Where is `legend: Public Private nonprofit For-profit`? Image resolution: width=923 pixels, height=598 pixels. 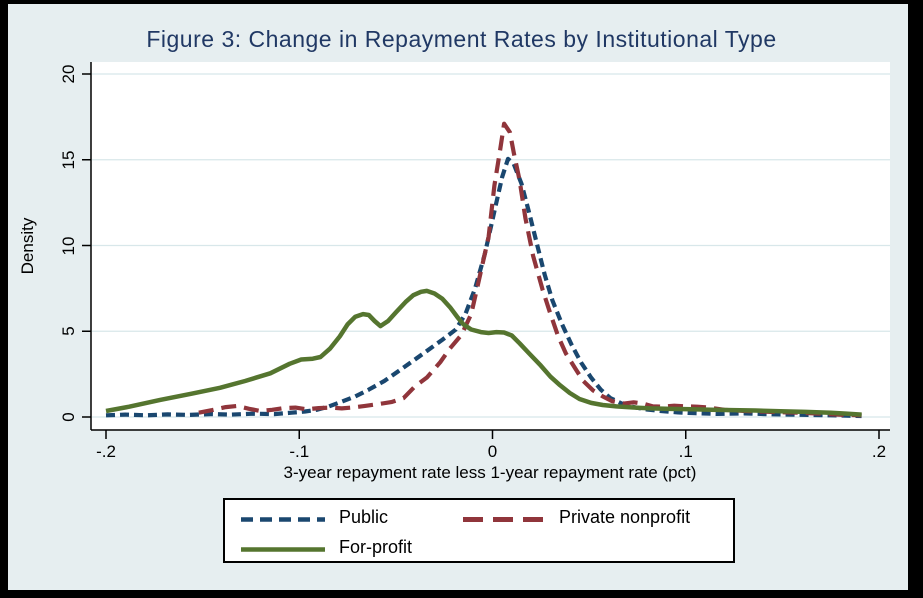 legend: Public Private nonprofit For-profit is located at coordinates (479, 530).